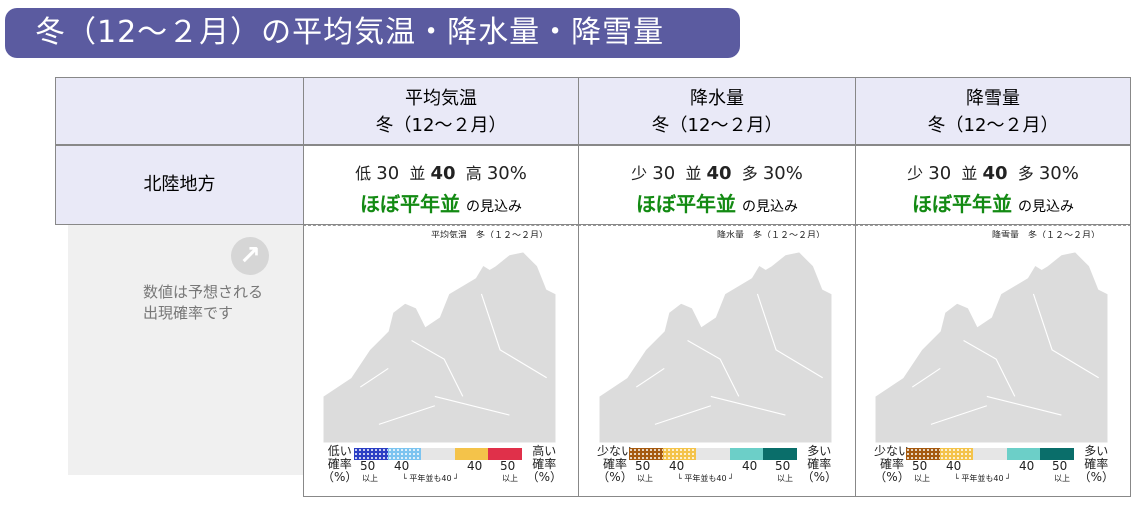 Image resolution: width=1142 pixels, height=508 pixels. I want to click on element-name: 平均気温, so click(441, 98).